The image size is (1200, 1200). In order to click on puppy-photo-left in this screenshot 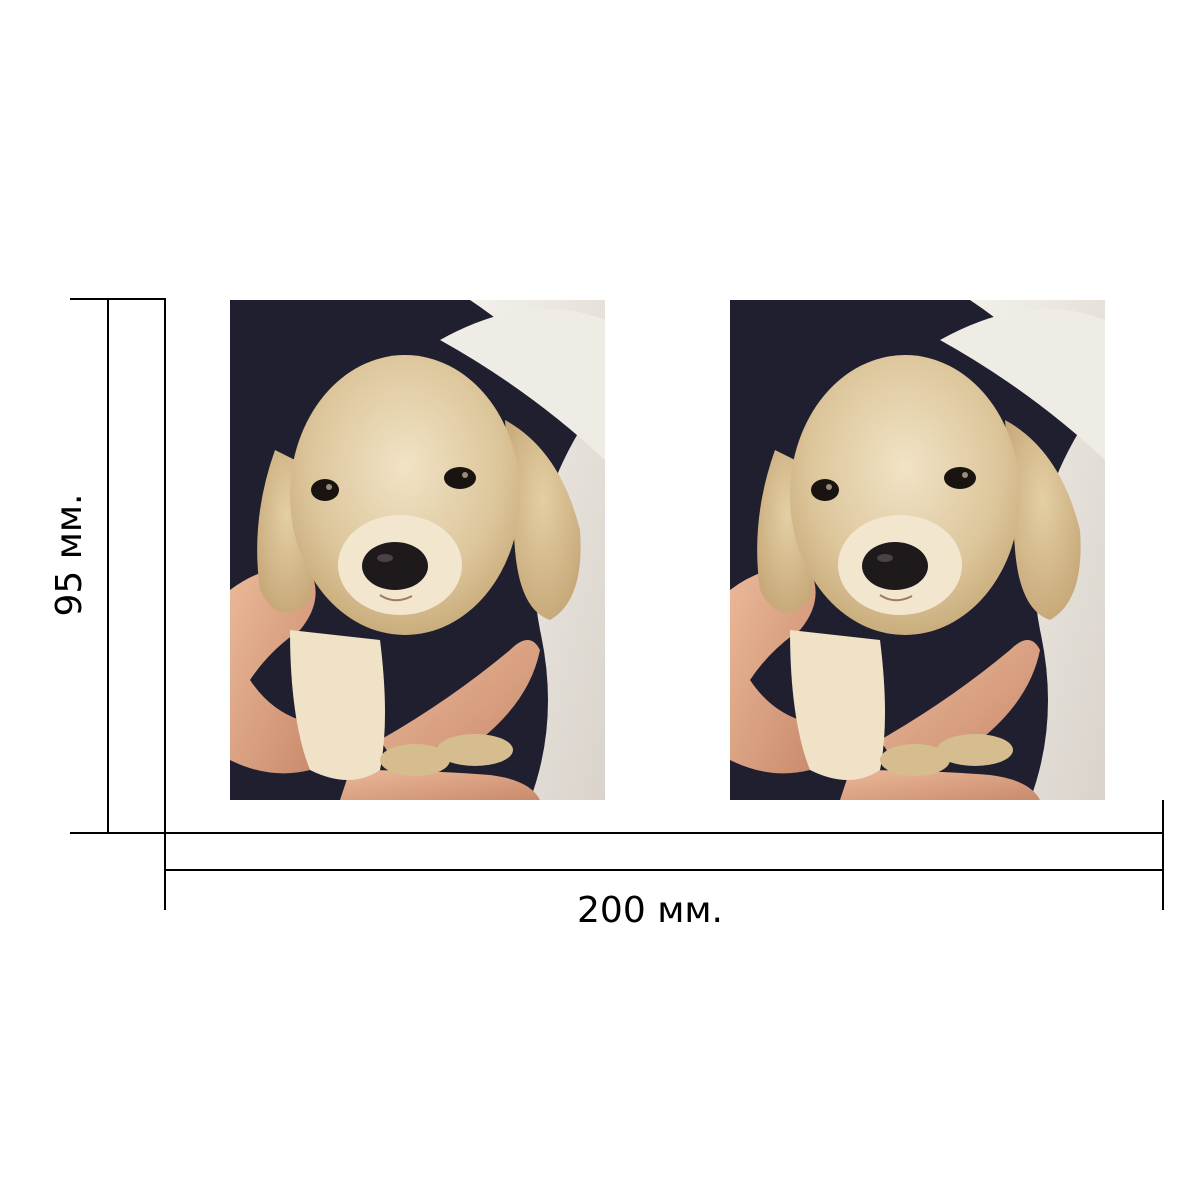, I will do `click(417, 550)`.